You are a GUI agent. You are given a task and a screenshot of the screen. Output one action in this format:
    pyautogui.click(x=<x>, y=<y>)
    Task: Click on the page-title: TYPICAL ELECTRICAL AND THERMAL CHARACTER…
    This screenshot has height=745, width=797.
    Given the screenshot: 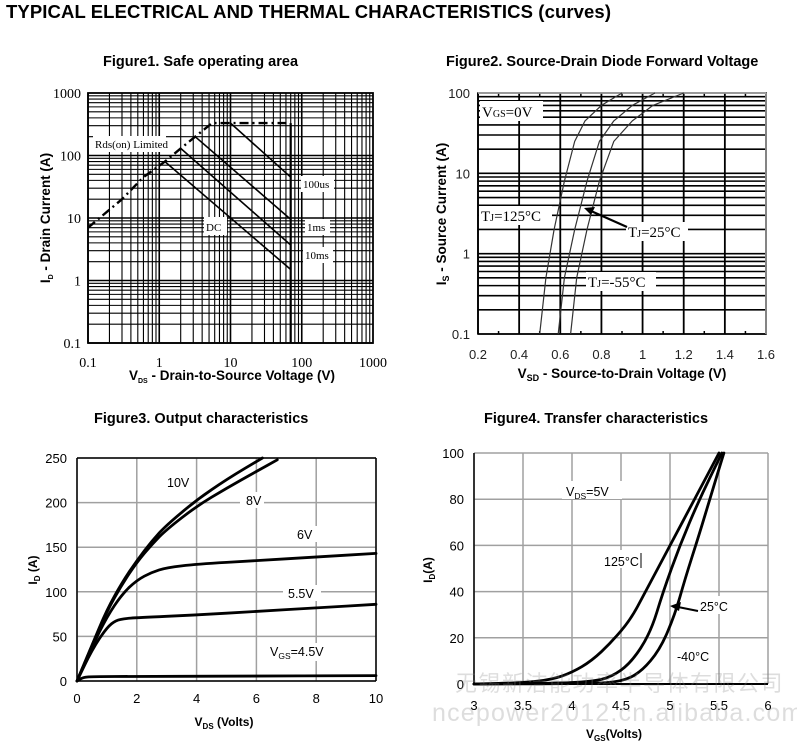 What is the action you would take?
    pyautogui.click(x=309, y=11)
    